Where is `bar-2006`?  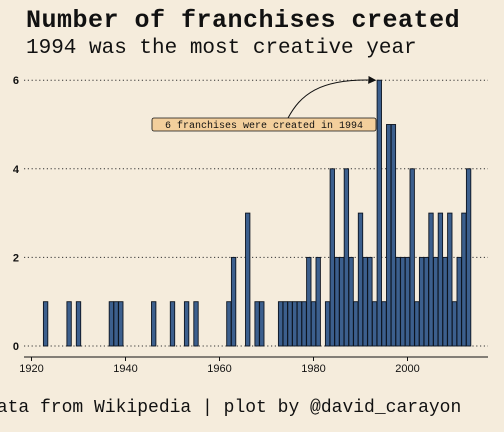
bar-2006 is located at coordinates (436, 301).